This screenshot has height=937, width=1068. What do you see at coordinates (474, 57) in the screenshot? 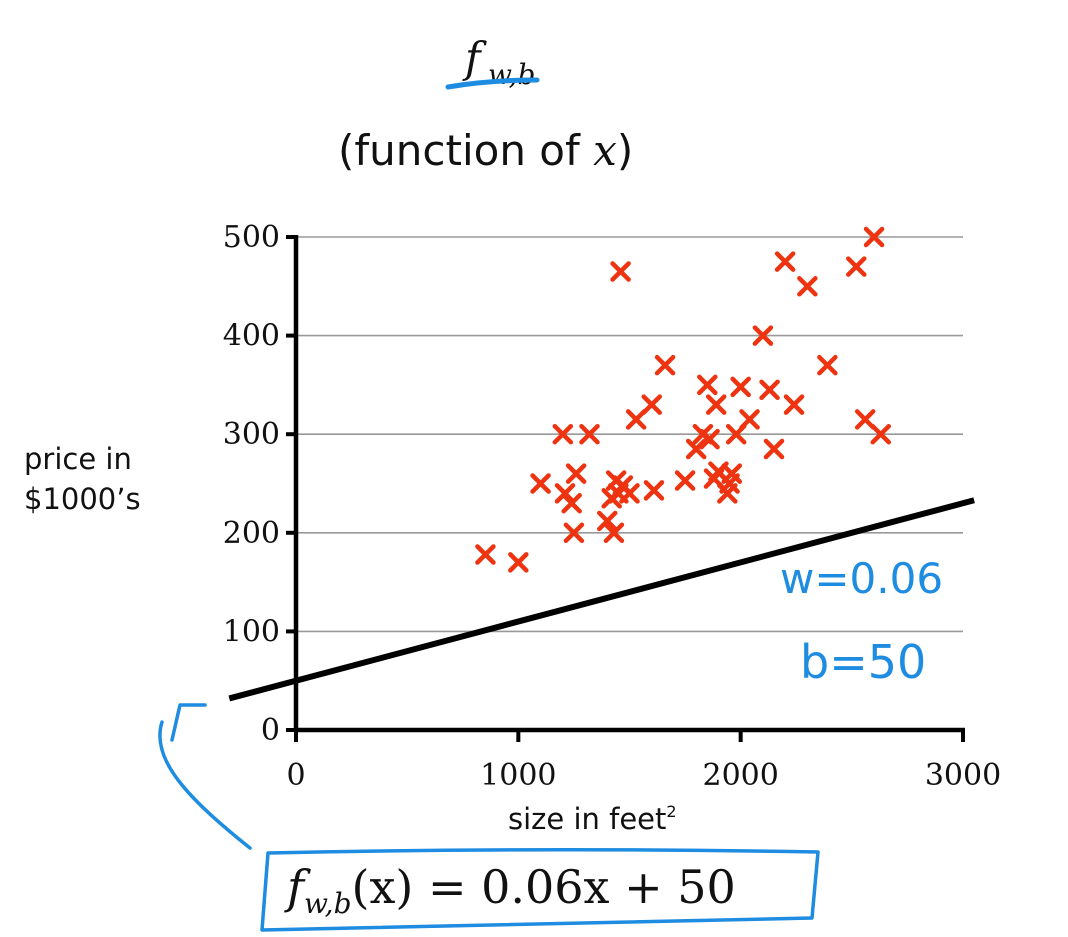
I see `title-function-symbol: f` at bounding box center [474, 57].